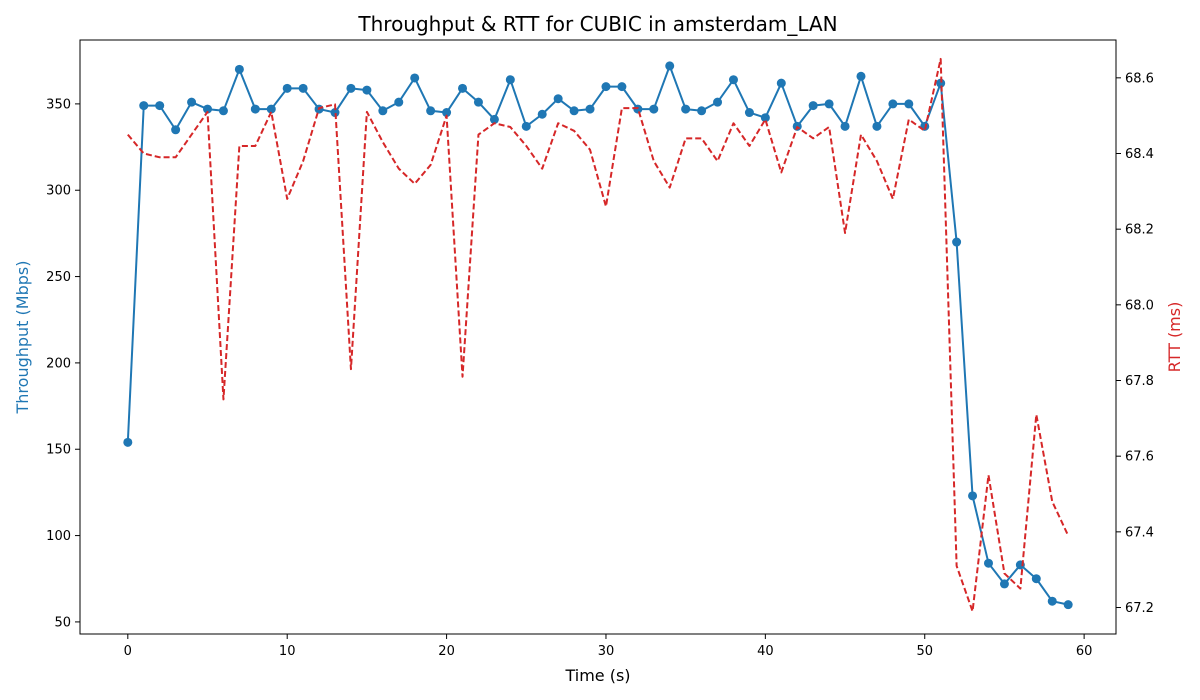  What do you see at coordinates (128, 651) in the screenshot?
I see `x-tick-label: 0` at bounding box center [128, 651].